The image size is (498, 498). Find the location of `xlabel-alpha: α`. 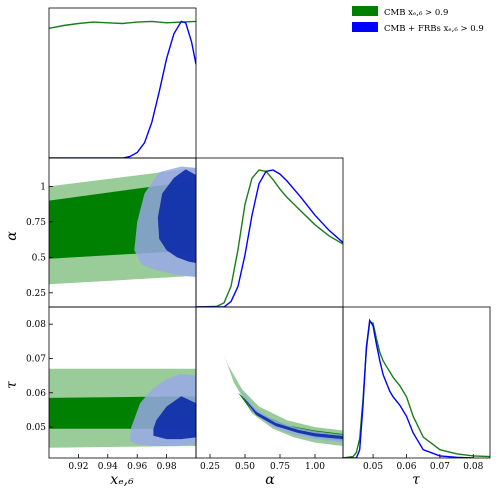

xlabel-alpha: α is located at coordinates (270, 480).